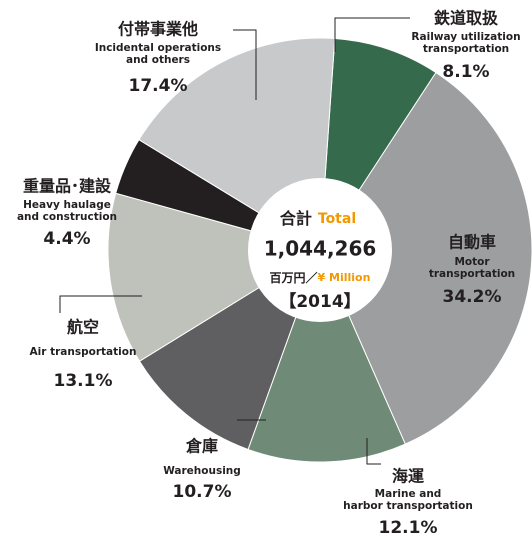 This screenshot has height=540, width=532. I want to click on donut-hole, so click(320, 250).